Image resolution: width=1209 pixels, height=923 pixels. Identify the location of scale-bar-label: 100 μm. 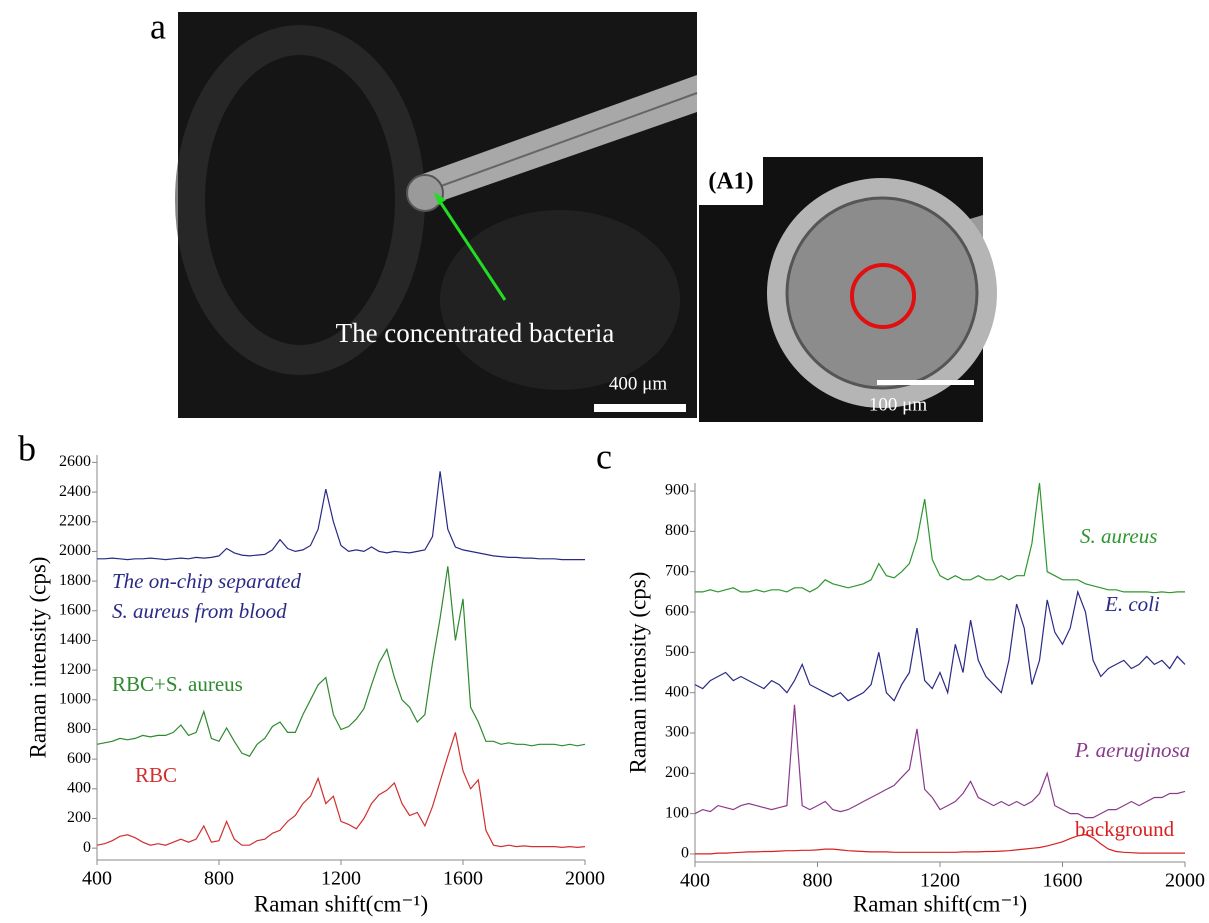
(898, 404).